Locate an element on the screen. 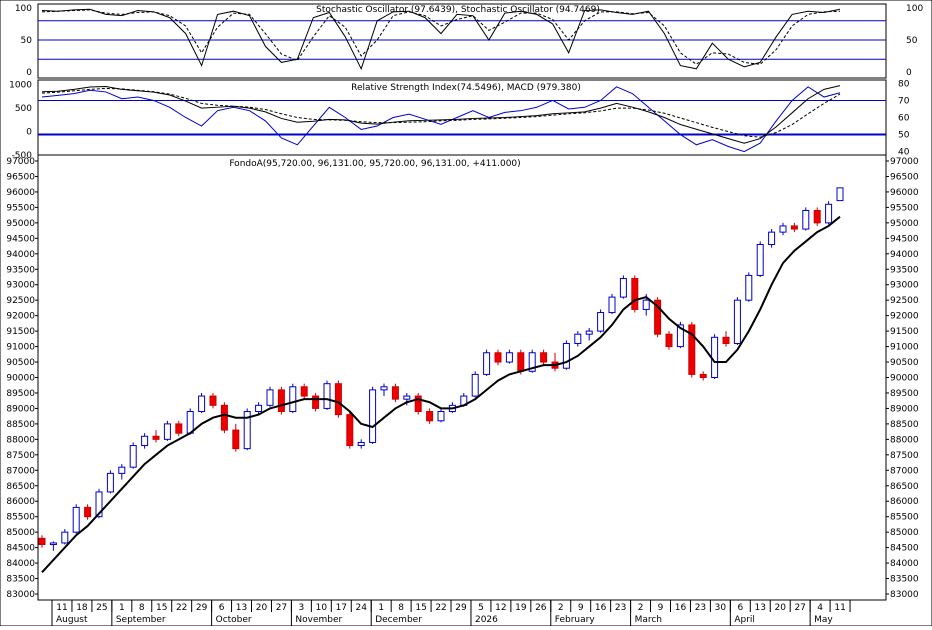  x-tick-label: 12 is located at coordinates (500, 608).